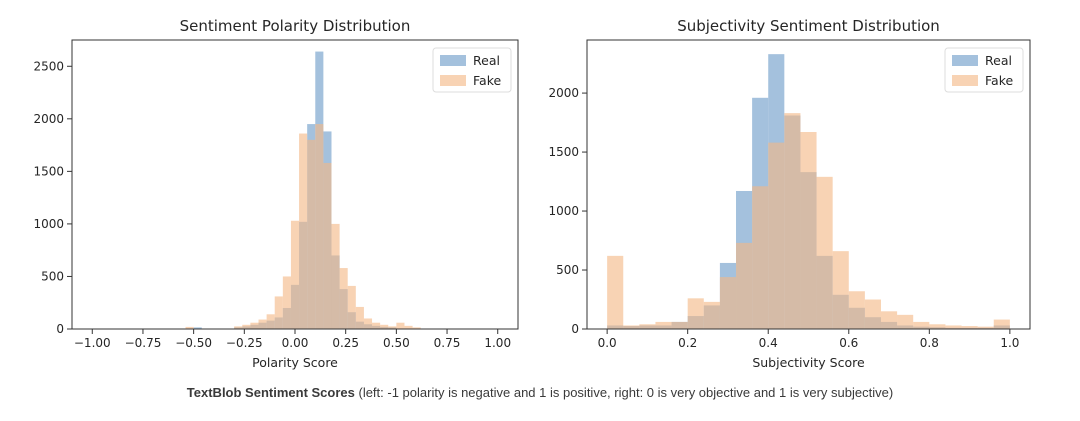 Image resolution: width=1080 pixels, height=421 pixels. I want to click on x-tick-label: −0.25, so click(244, 343).